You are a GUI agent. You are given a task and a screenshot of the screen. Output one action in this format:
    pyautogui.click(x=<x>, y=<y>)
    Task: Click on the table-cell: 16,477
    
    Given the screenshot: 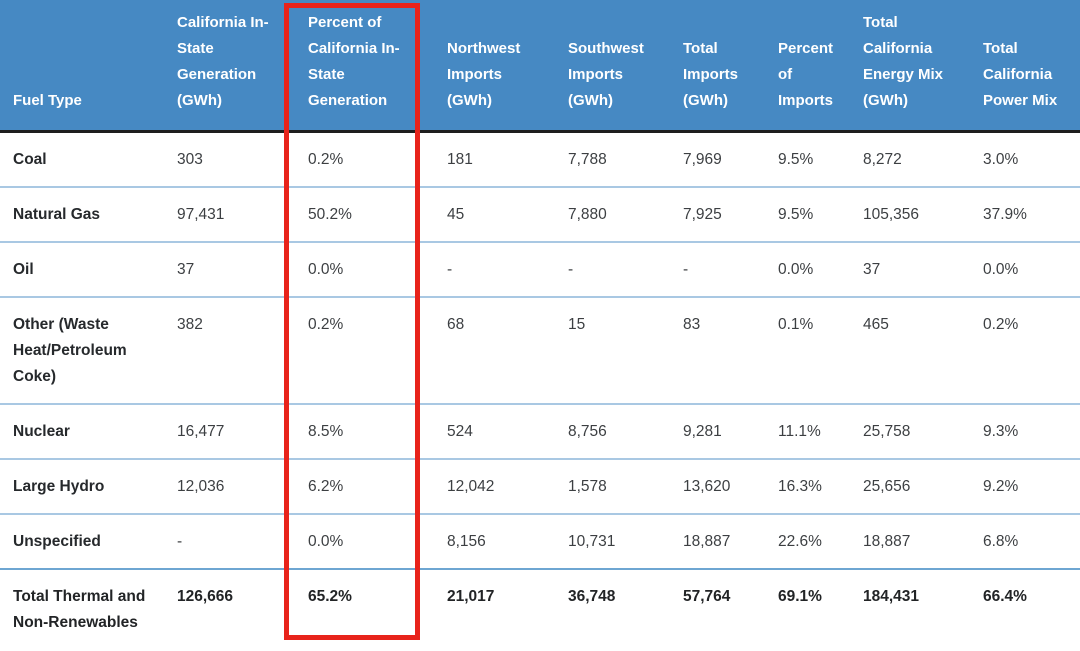 What is the action you would take?
    pyautogui.click(x=229, y=431)
    